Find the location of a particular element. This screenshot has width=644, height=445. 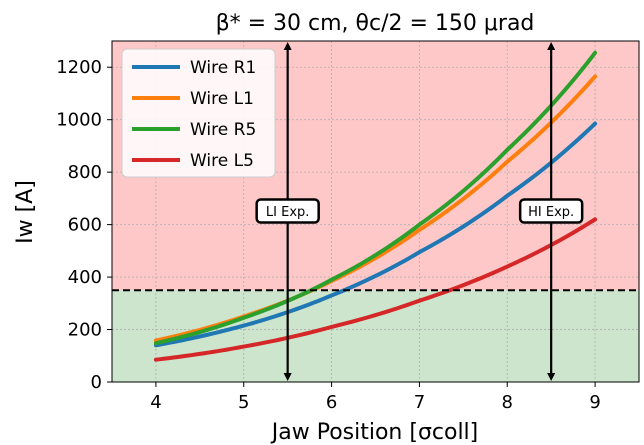

x-tick-label: 6 is located at coordinates (331, 402).